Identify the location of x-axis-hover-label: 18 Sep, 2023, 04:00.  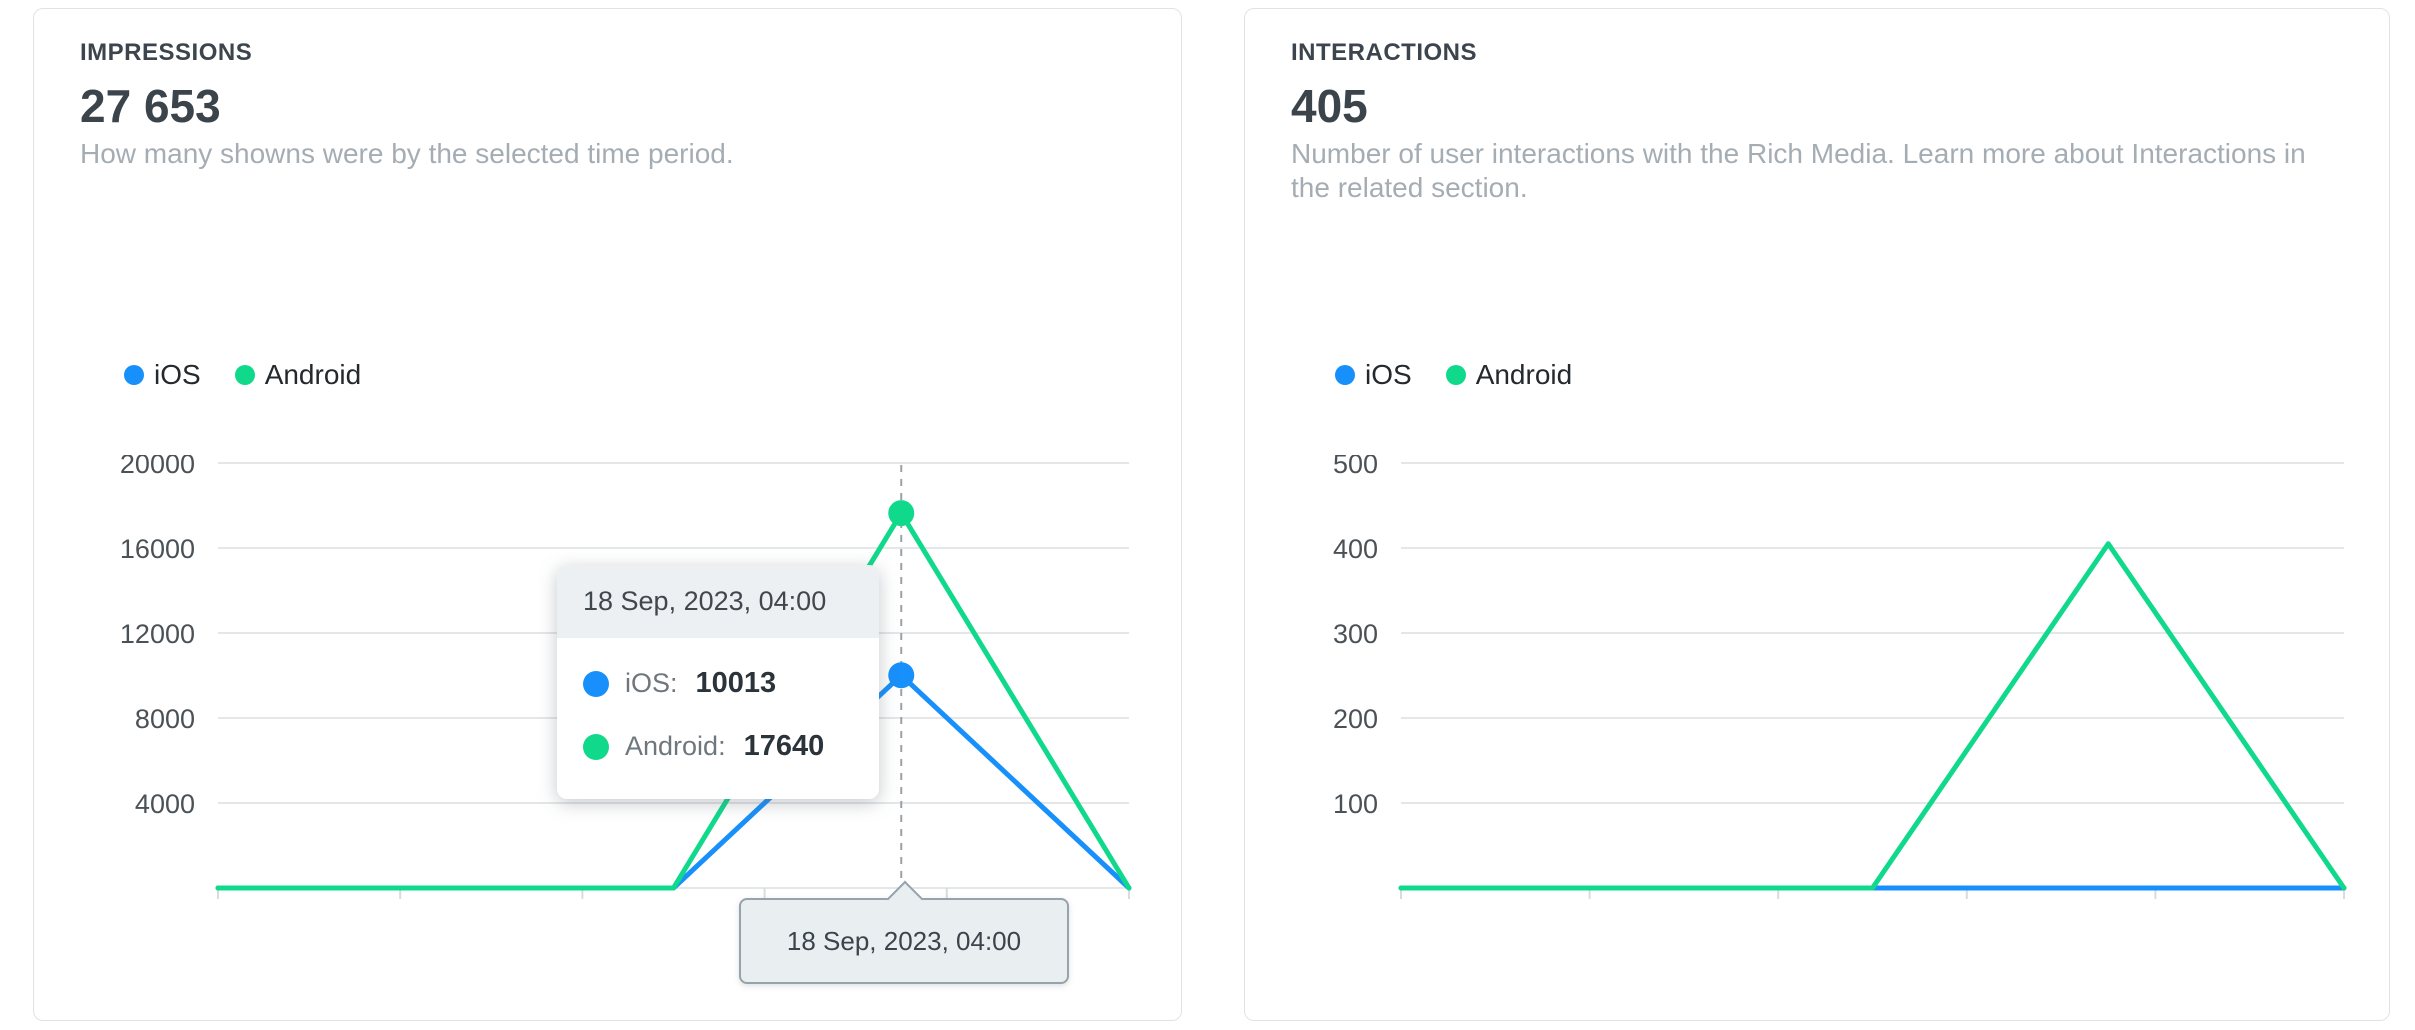
(904, 941).